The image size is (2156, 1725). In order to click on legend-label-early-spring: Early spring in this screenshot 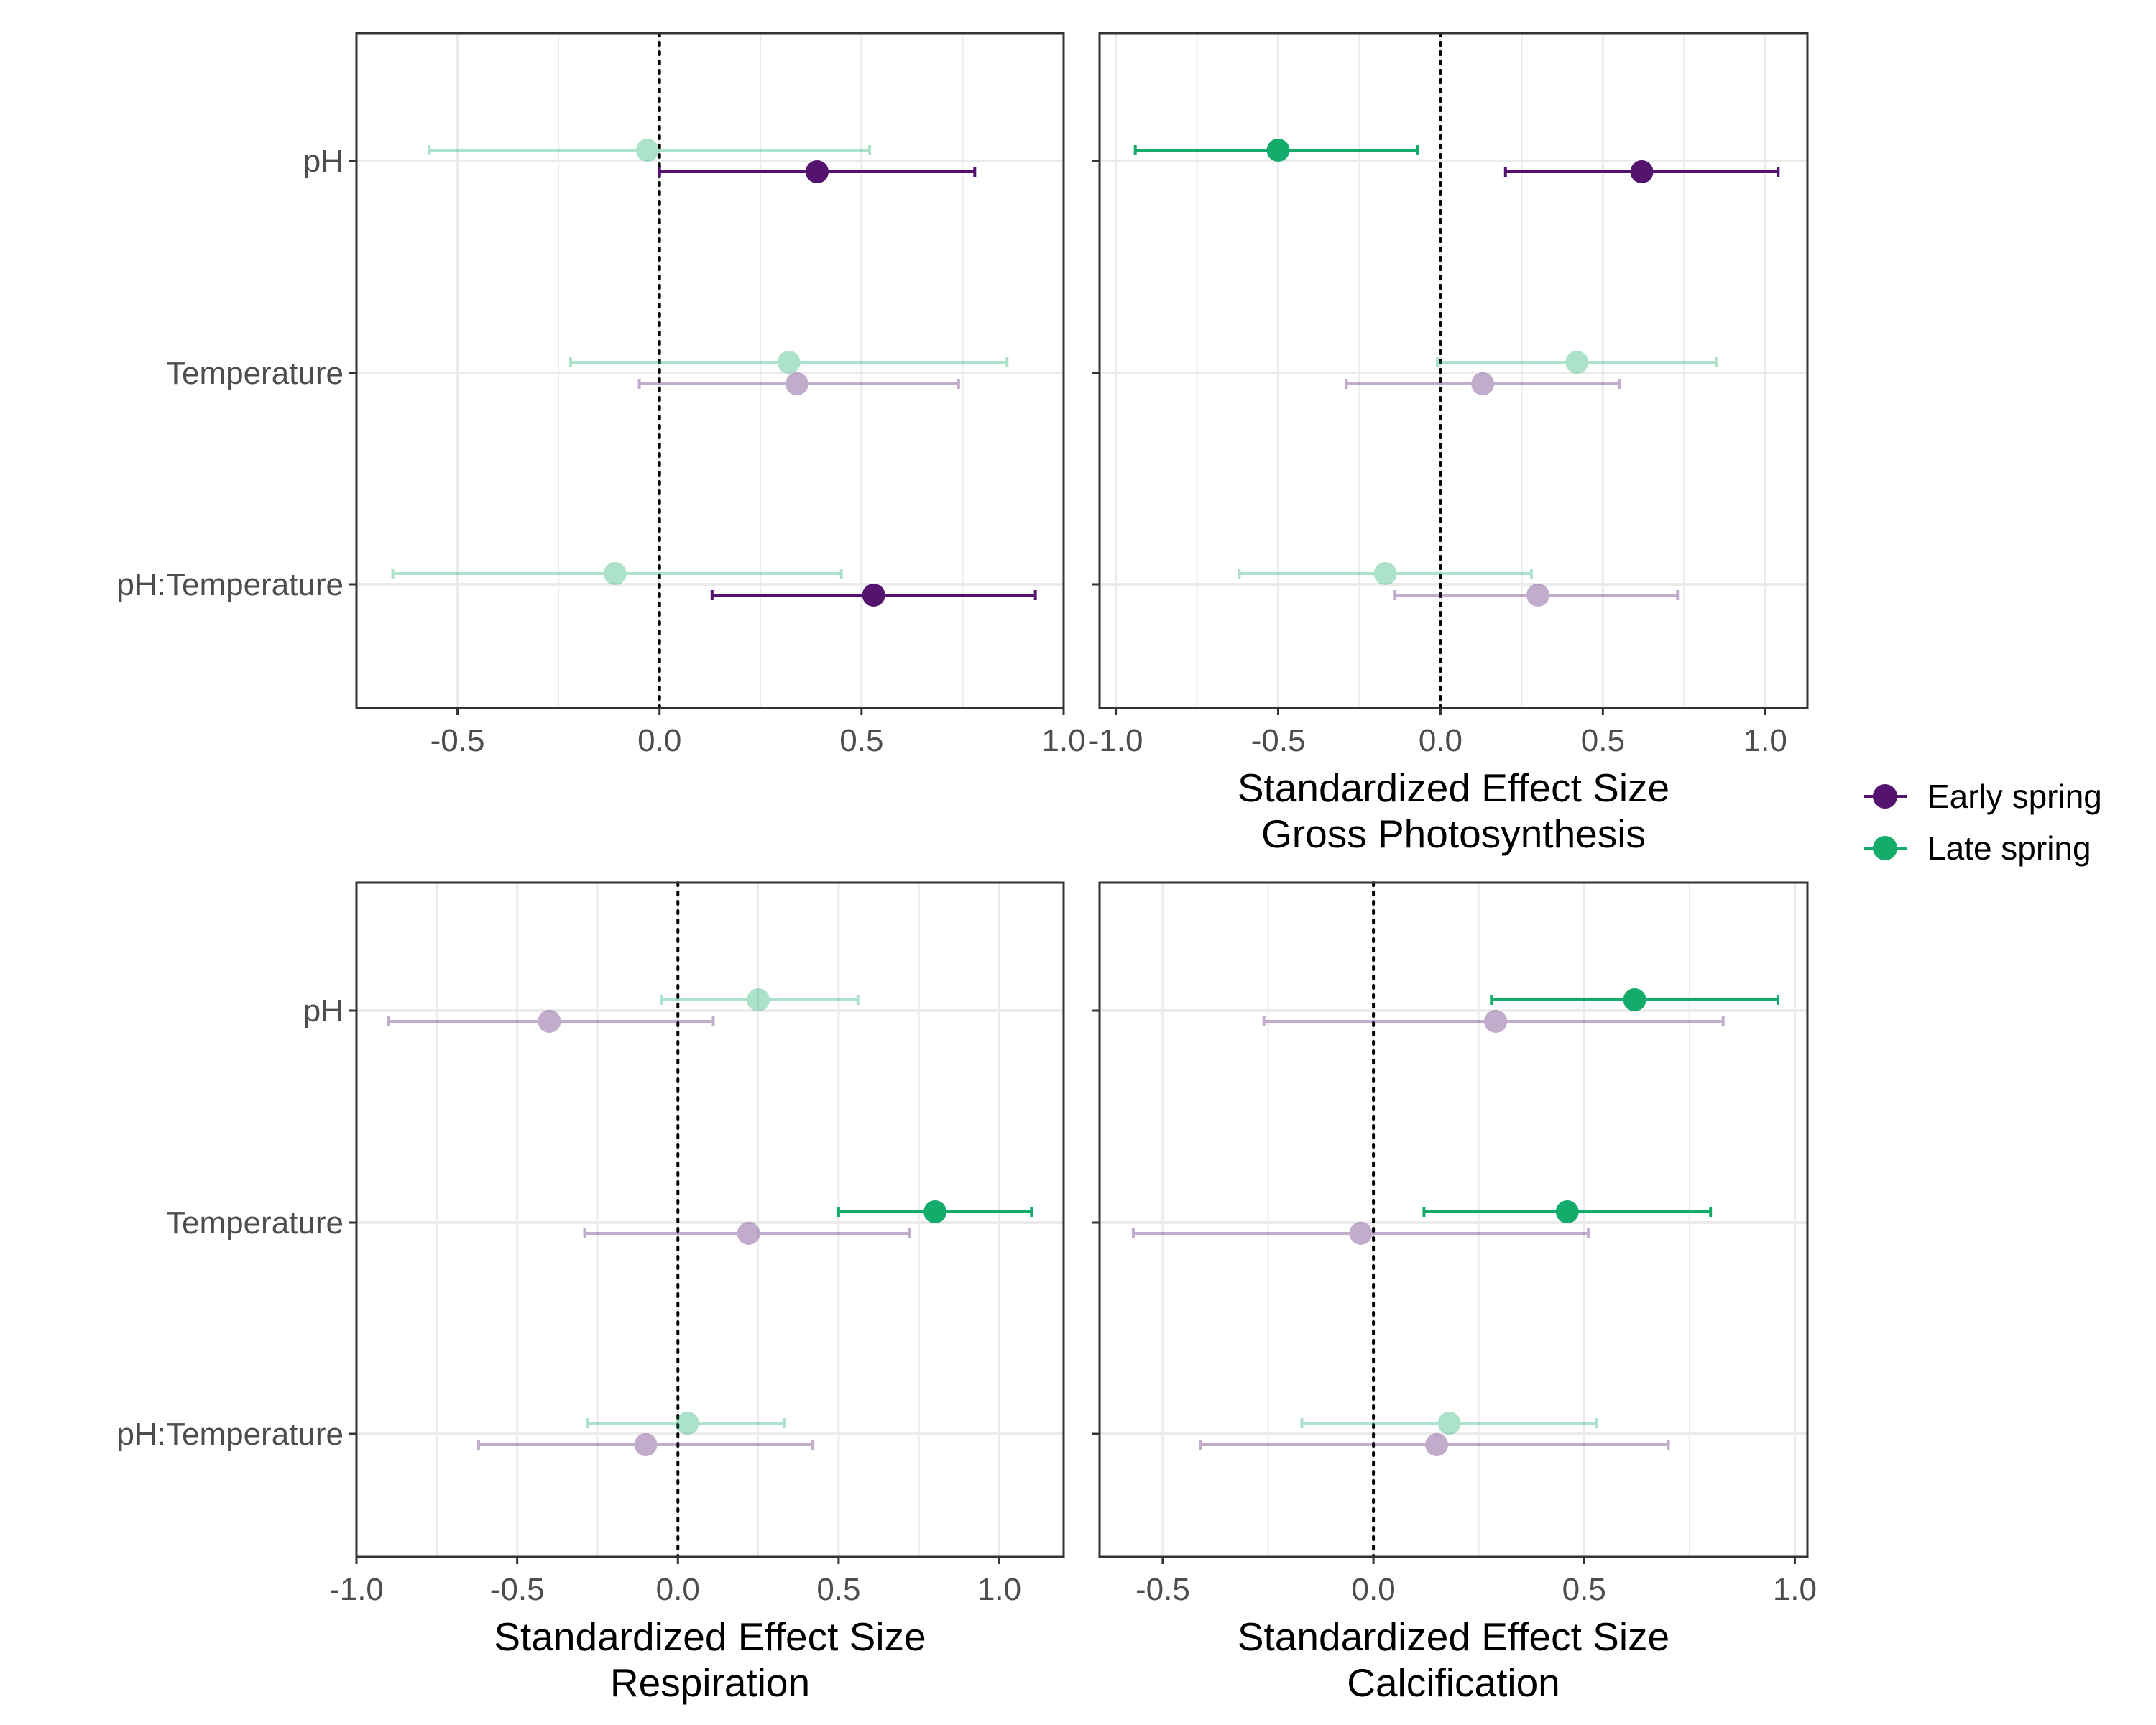, I will do `click(2014, 796)`.